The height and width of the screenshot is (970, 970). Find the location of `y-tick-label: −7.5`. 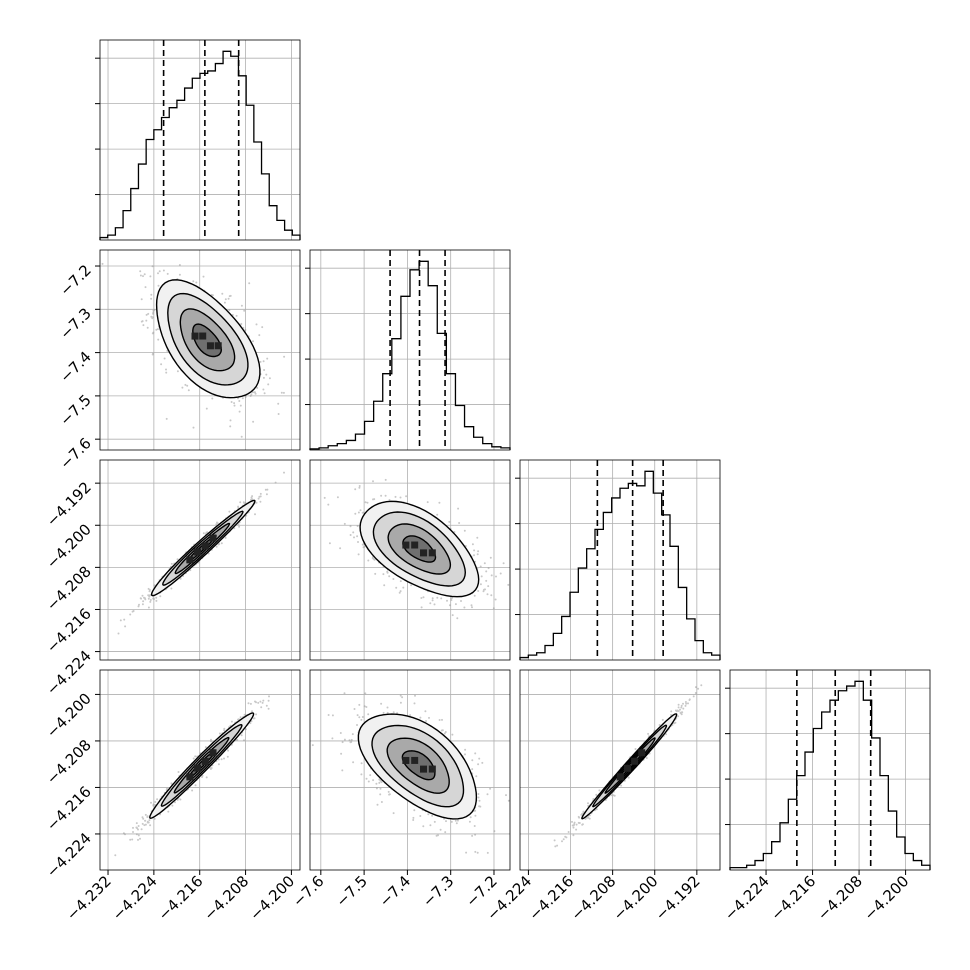

y-tick-label: −7.5 is located at coordinates (75, 410).